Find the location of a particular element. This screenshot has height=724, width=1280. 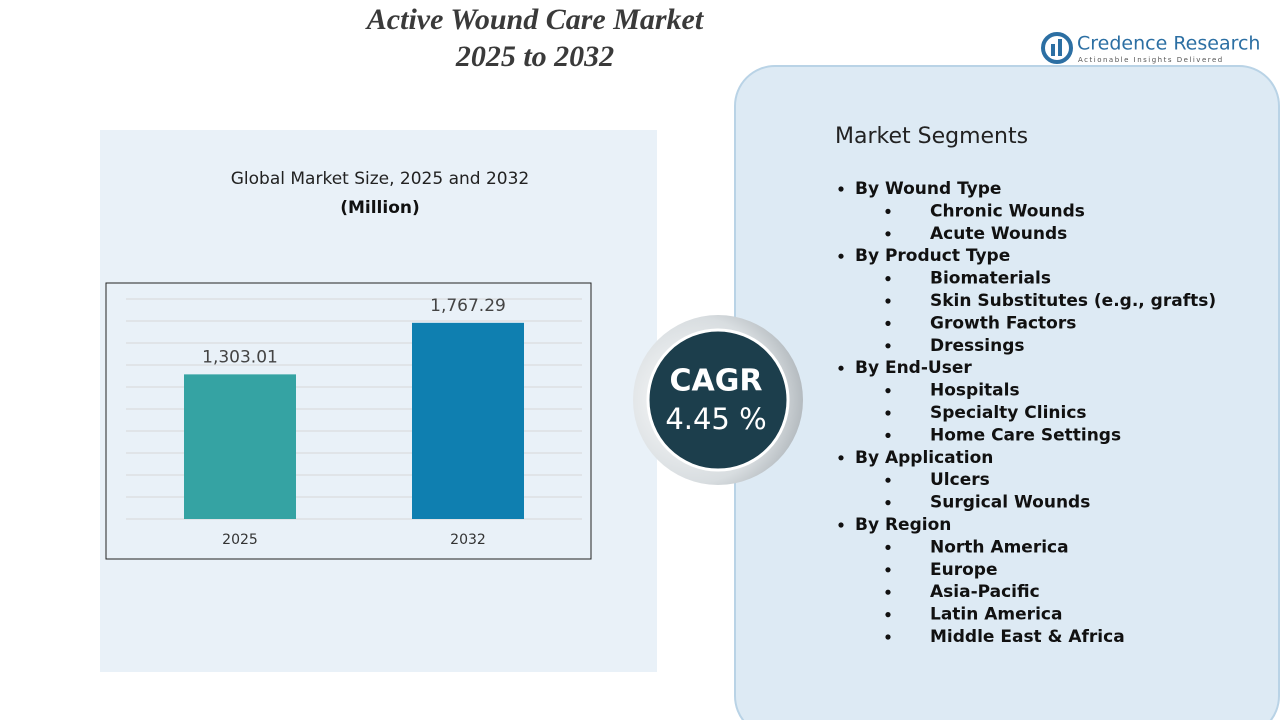

segment-item: Asia-Pacific is located at coordinates (985, 592).